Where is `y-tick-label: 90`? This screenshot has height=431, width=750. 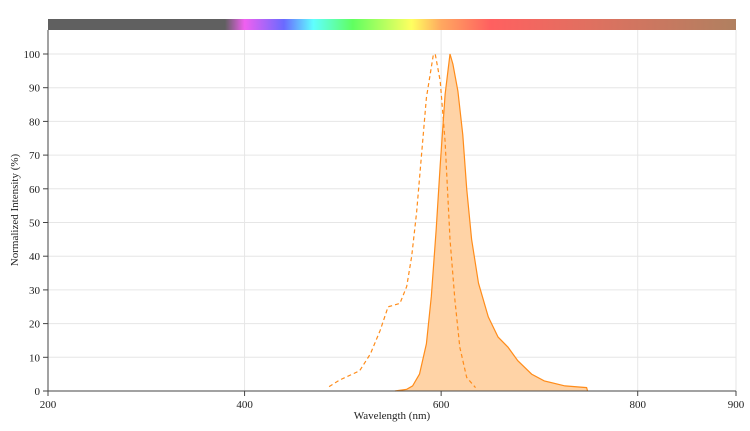
y-tick-label: 90 is located at coordinates (35, 89).